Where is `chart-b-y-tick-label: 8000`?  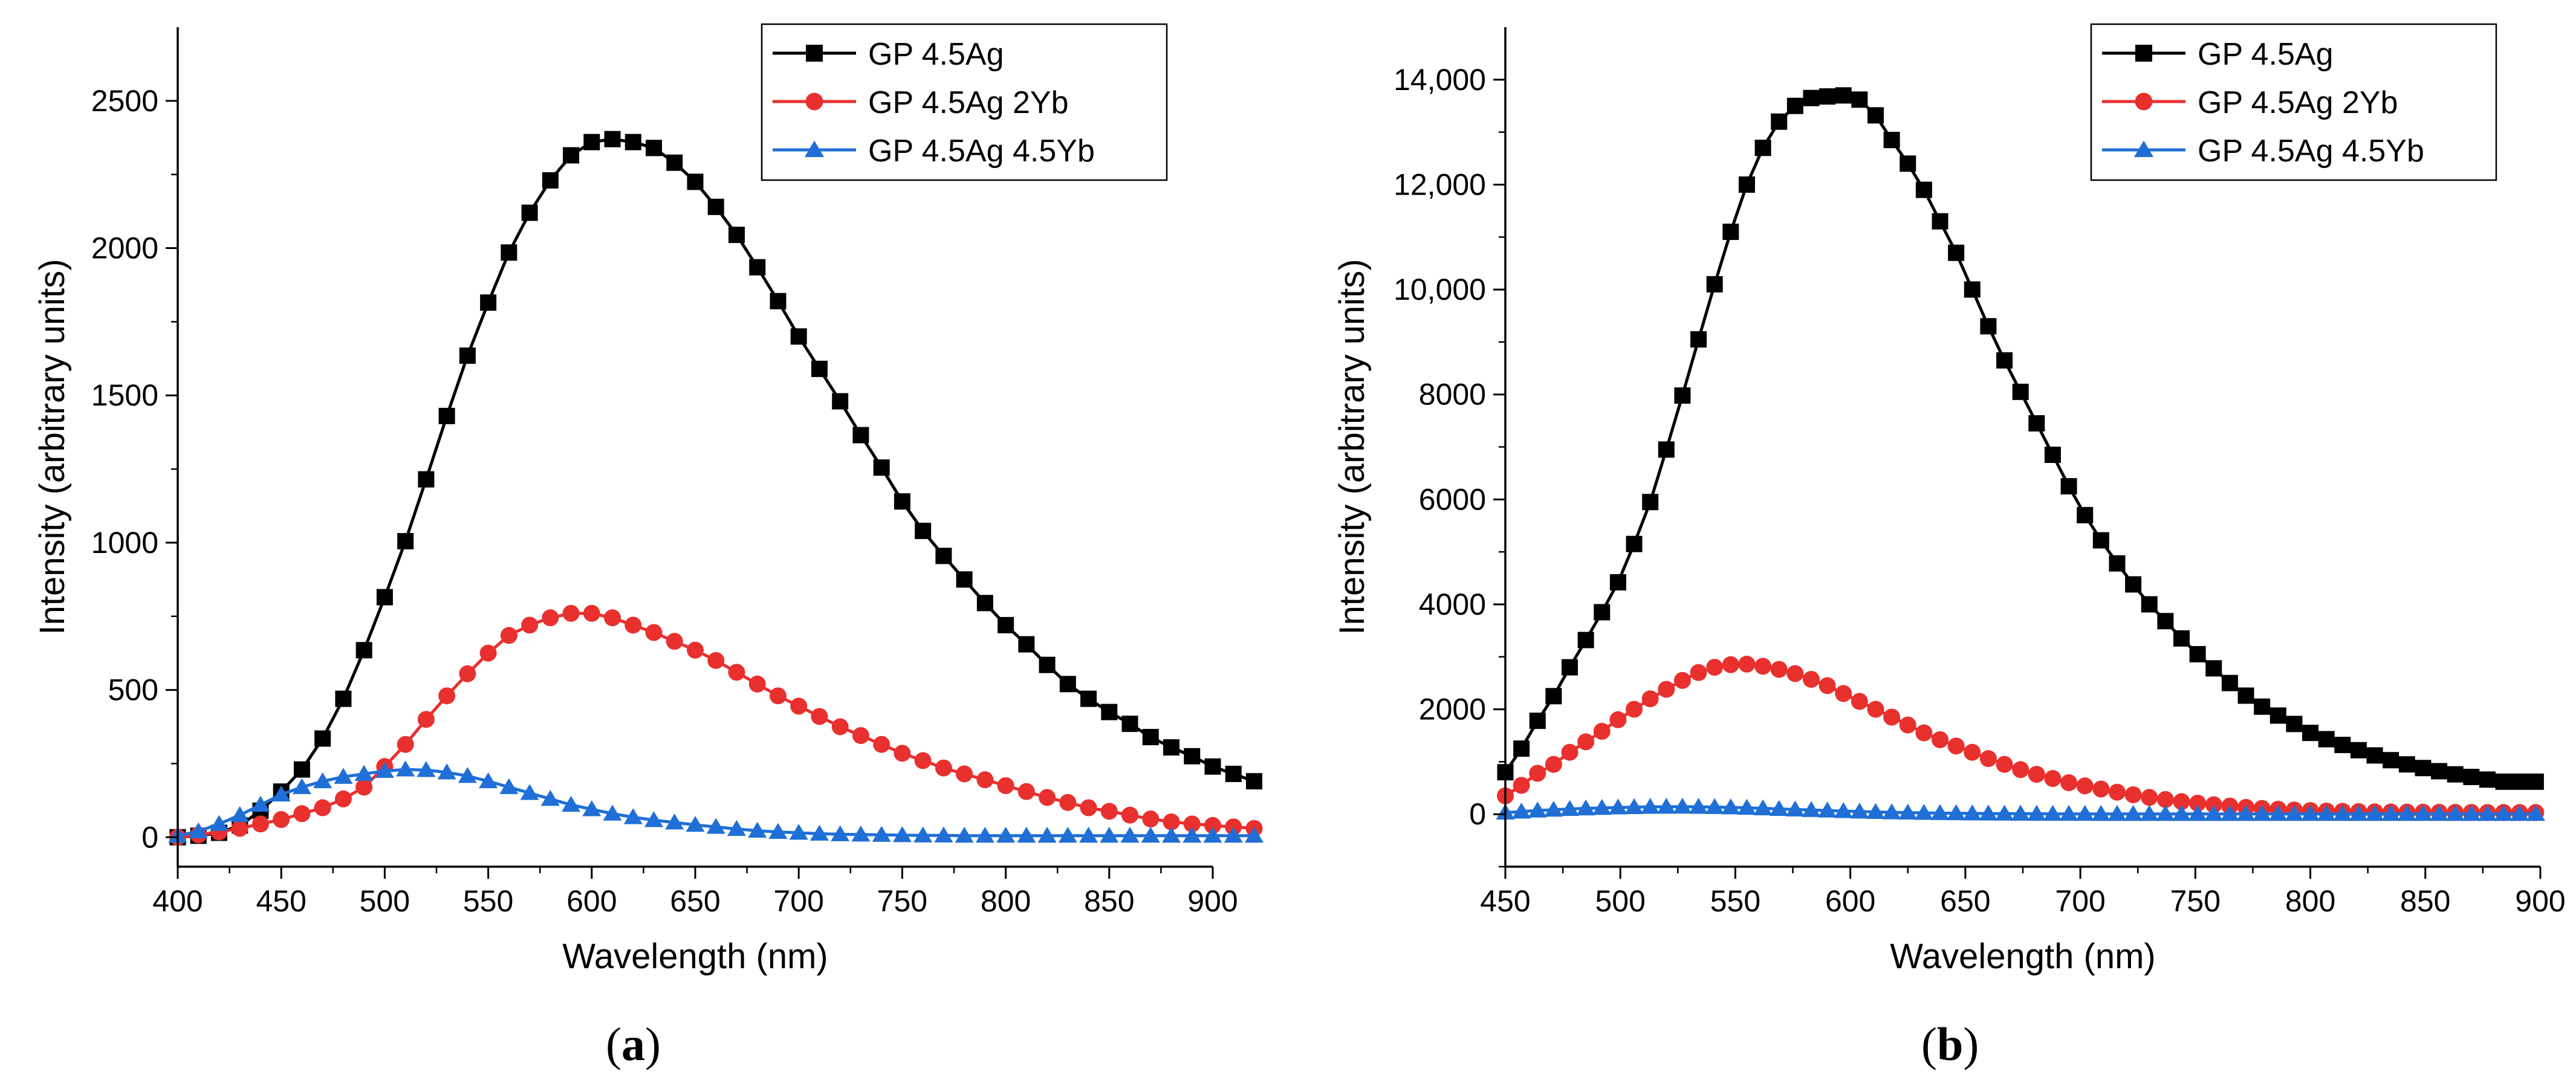
chart-b-y-tick-label: 8000 is located at coordinates (1452, 395).